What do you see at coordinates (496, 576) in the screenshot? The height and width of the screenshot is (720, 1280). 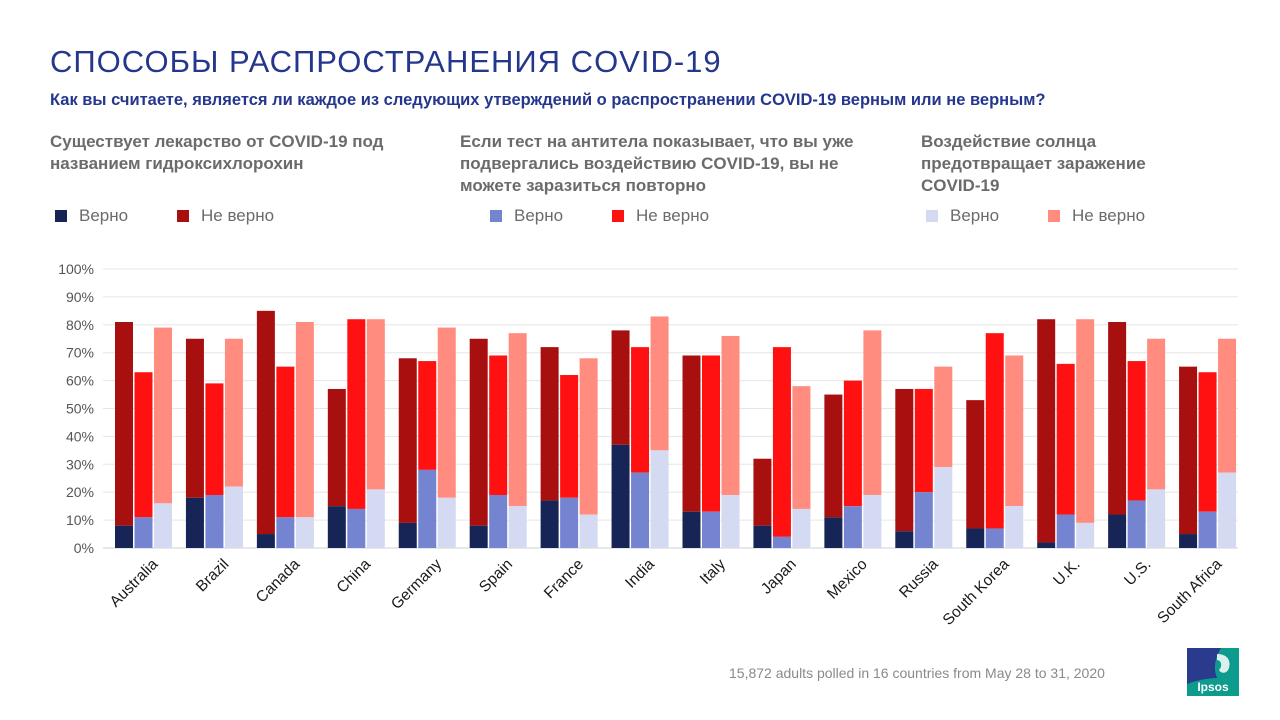 I see `x-category-label: Spain` at bounding box center [496, 576].